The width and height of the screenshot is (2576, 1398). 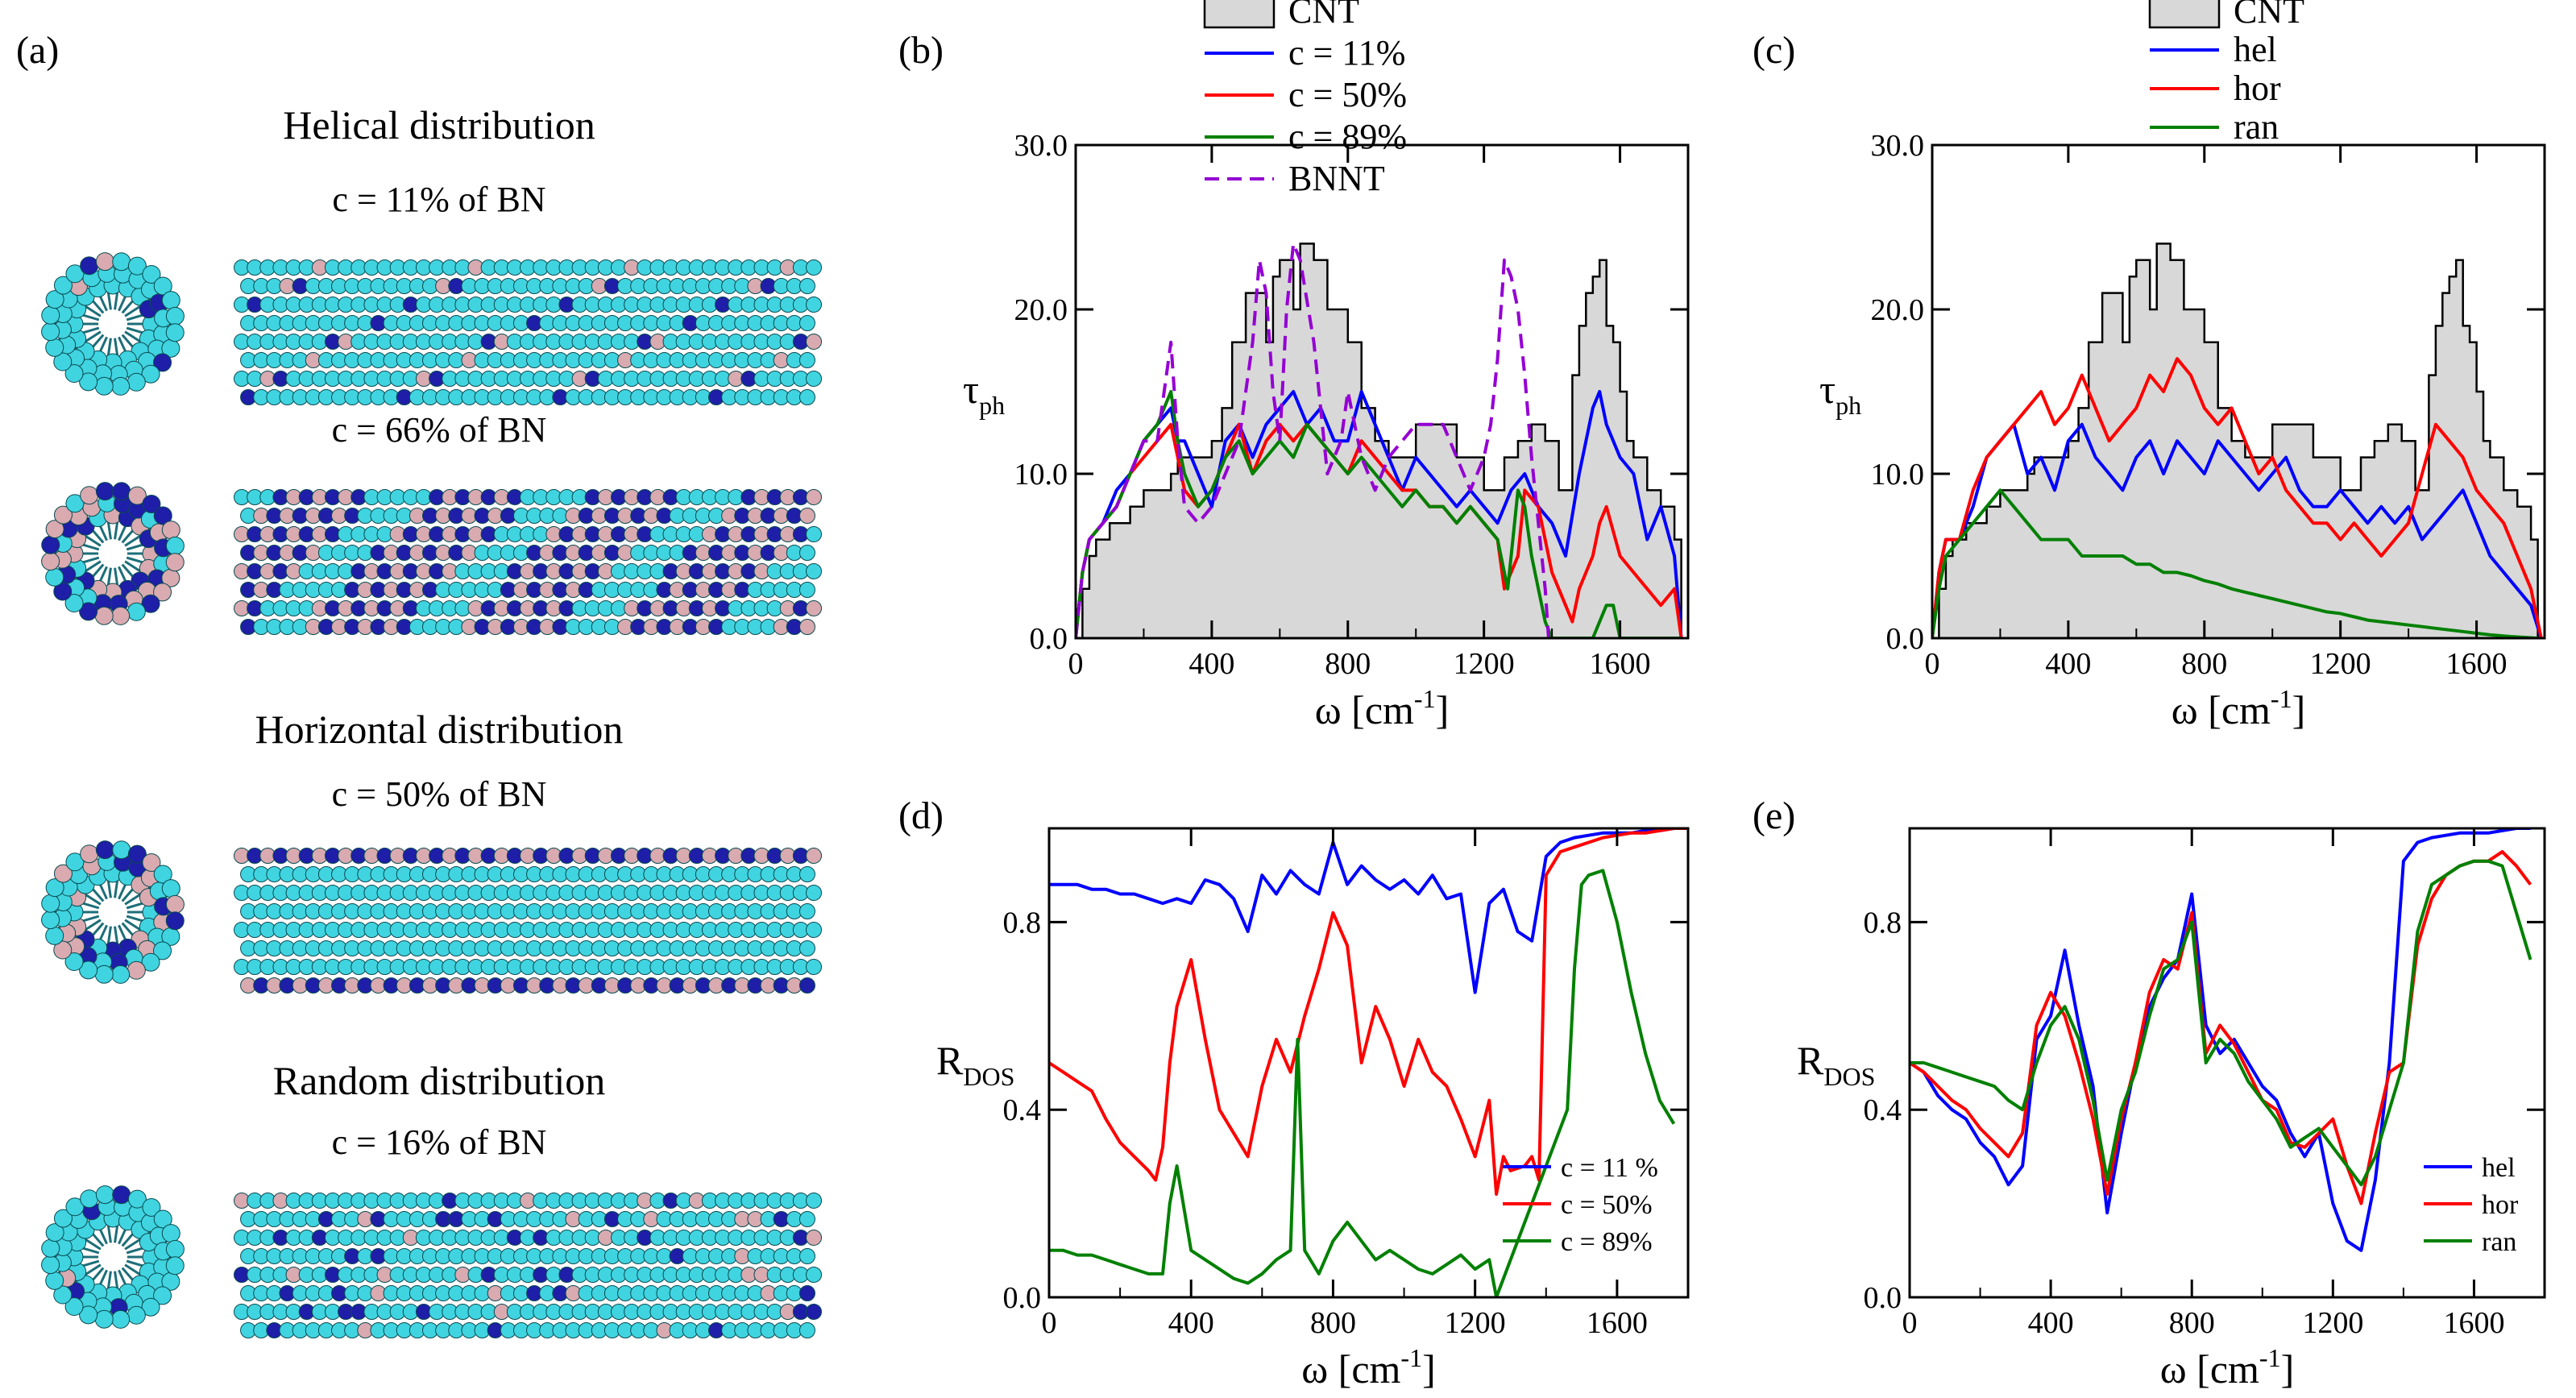 I want to click on legend-label: hor, so click(x=2257, y=88).